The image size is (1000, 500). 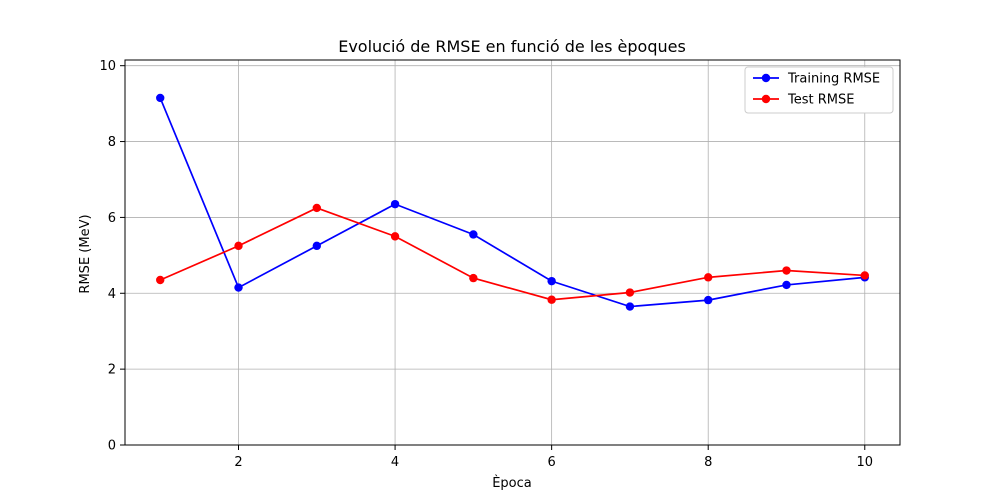 I want to click on test-rmse-legend-label: Test RMSE, so click(x=820, y=100).